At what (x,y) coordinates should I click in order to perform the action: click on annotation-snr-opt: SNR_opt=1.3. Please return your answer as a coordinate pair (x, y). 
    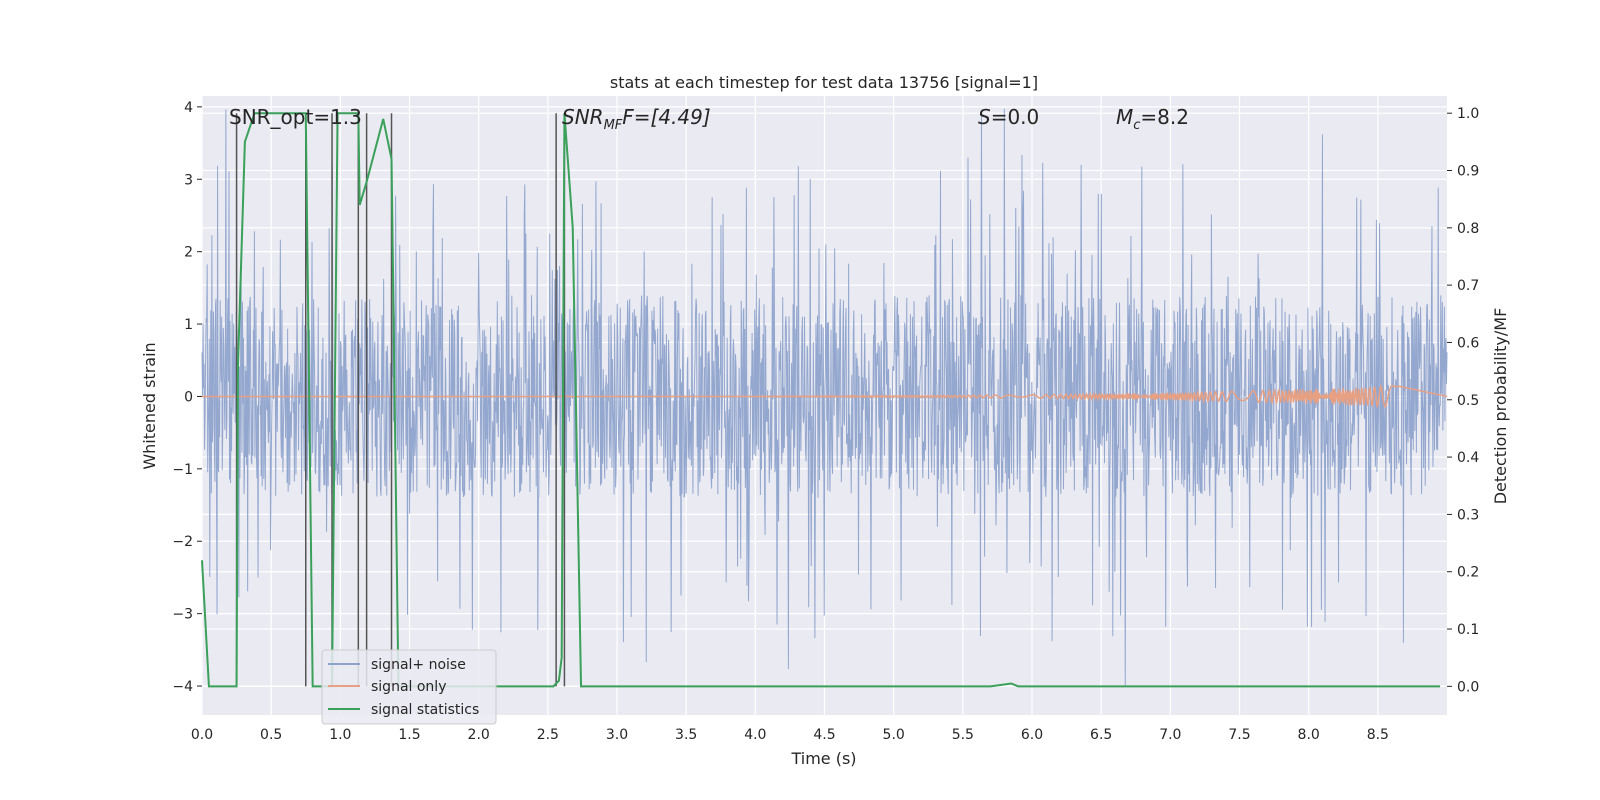
    Looking at the image, I should click on (295, 117).